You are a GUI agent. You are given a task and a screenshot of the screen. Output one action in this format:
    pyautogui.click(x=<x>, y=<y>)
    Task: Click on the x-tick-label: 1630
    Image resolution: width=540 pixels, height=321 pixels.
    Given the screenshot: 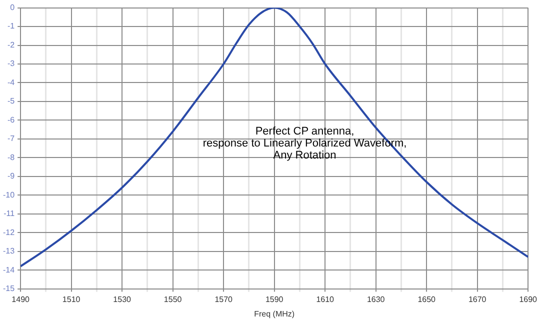 What is the action you would take?
    pyautogui.click(x=376, y=299)
    